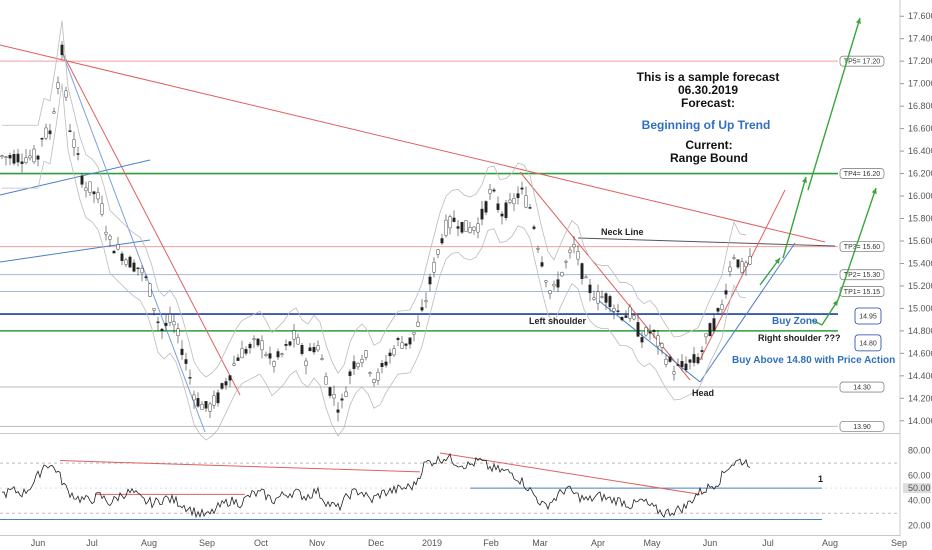 This screenshot has height=550, width=932. What do you see at coordinates (149, 543) in the screenshot?
I see `time-tick-label: Aug` at bounding box center [149, 543].